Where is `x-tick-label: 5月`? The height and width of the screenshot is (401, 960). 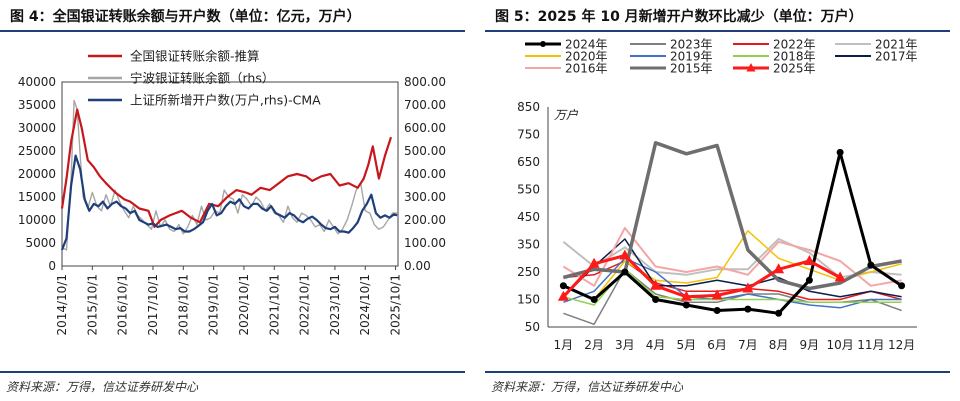 x-tick-label: 5月 is located at coordinates (687, 345).